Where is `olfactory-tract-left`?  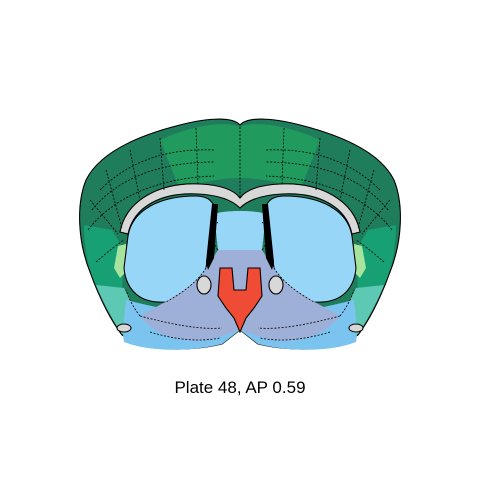
olfactory-tract-left is located at coordinates (124, 328).